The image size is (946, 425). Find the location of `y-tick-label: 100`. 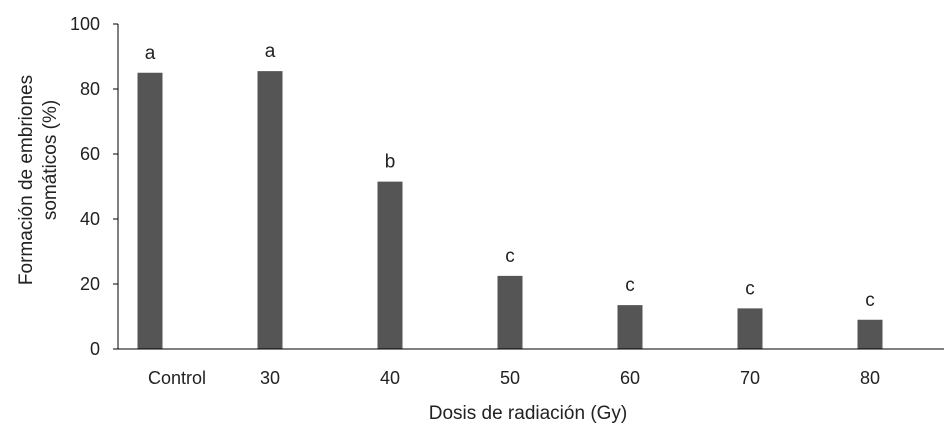

y-tick-label: 100 is located at coordinates (85, 24).